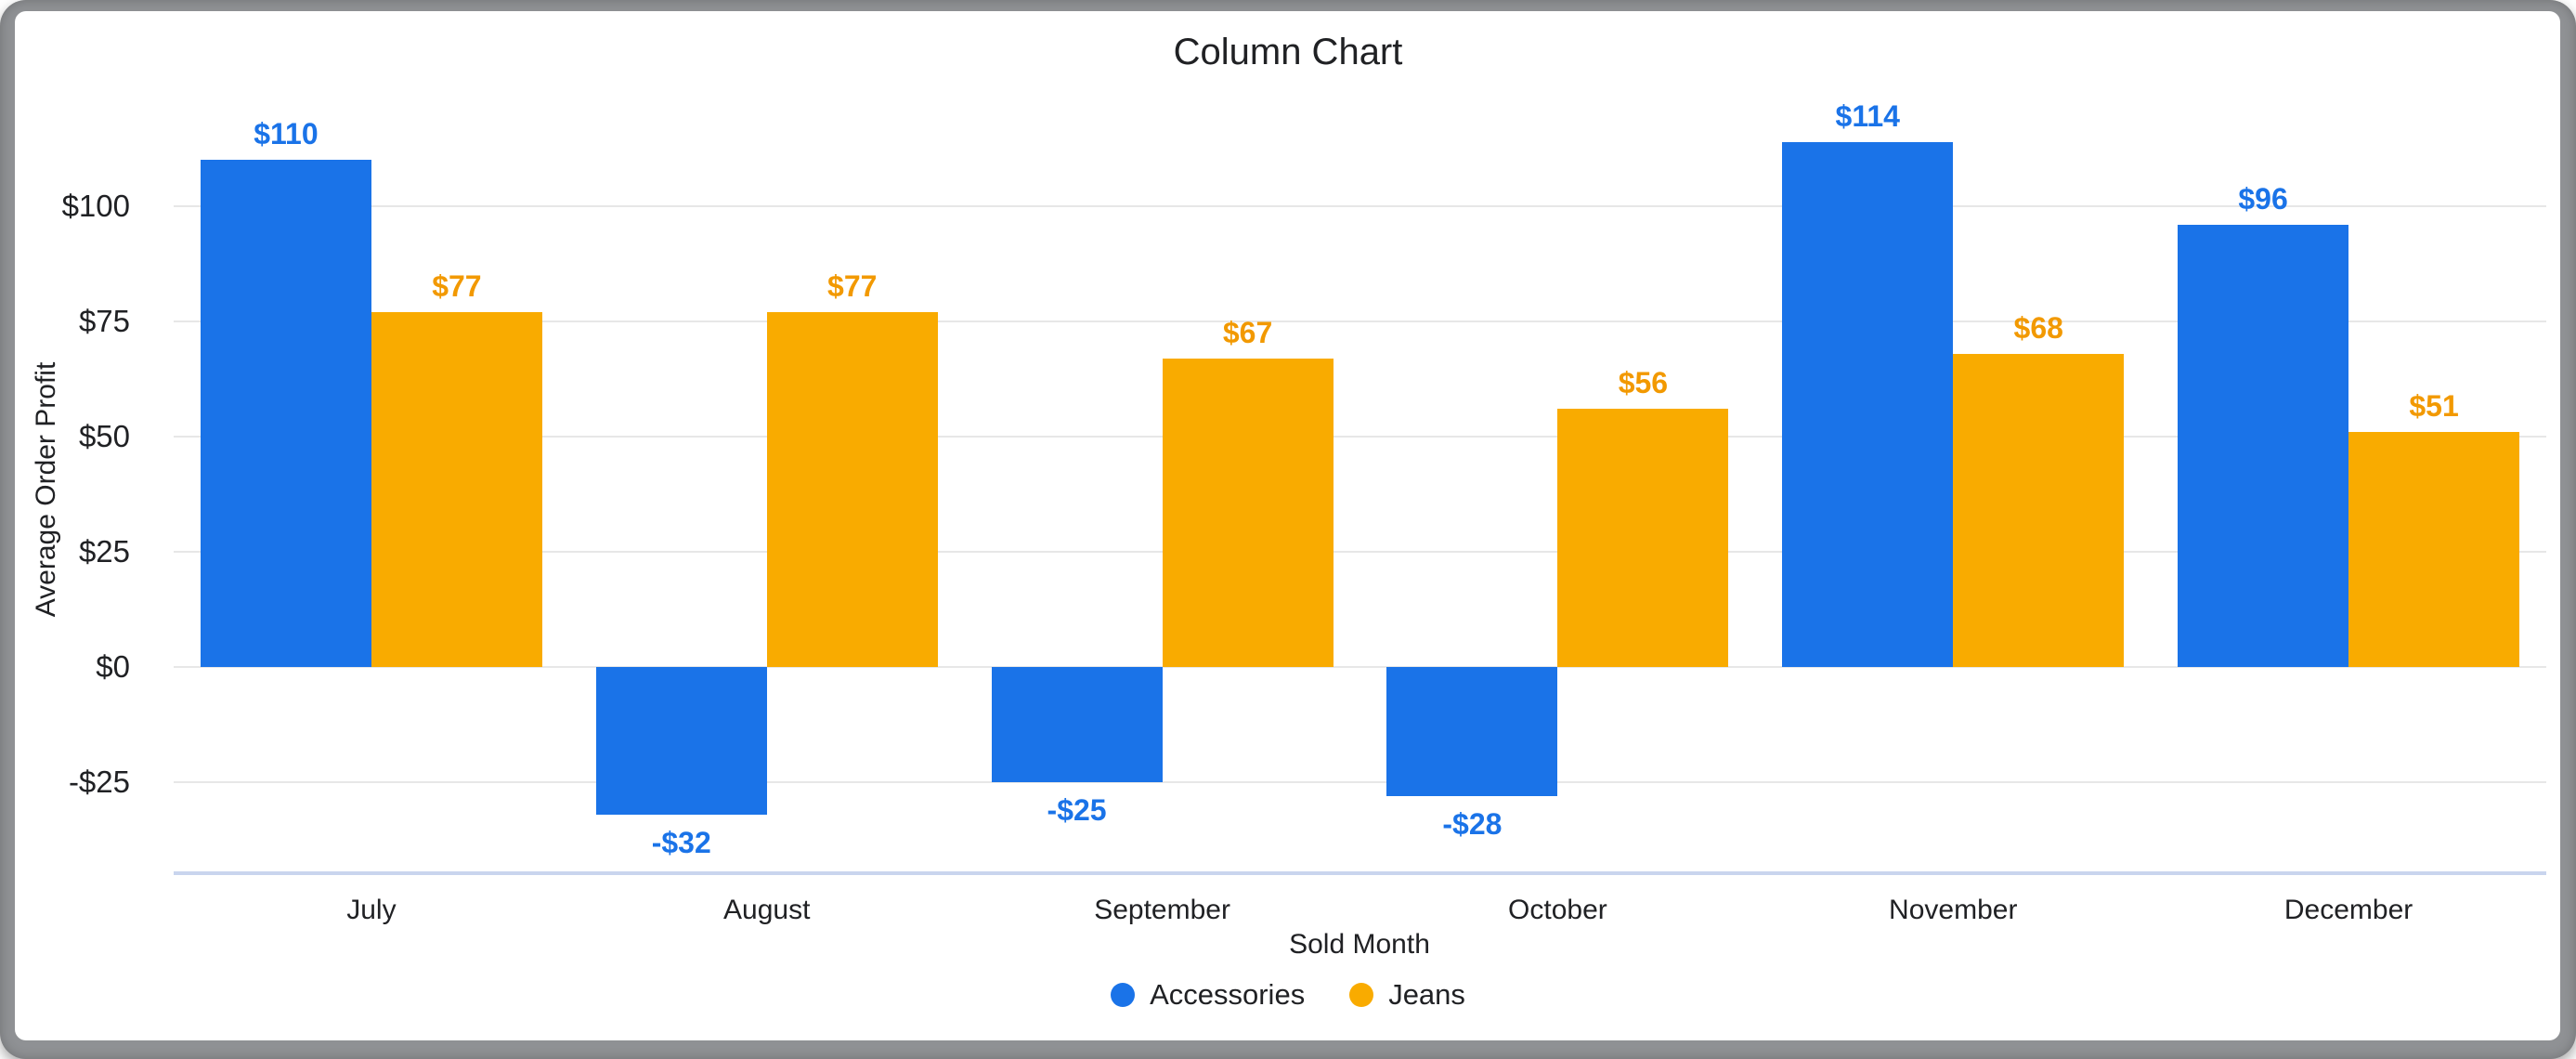 This screenshot has width=2576, height=1059. What do you see at coordinates (1643, 383) in the screenshot?
I see `bar-value-label: $56` at bounding box center [1643, 383].